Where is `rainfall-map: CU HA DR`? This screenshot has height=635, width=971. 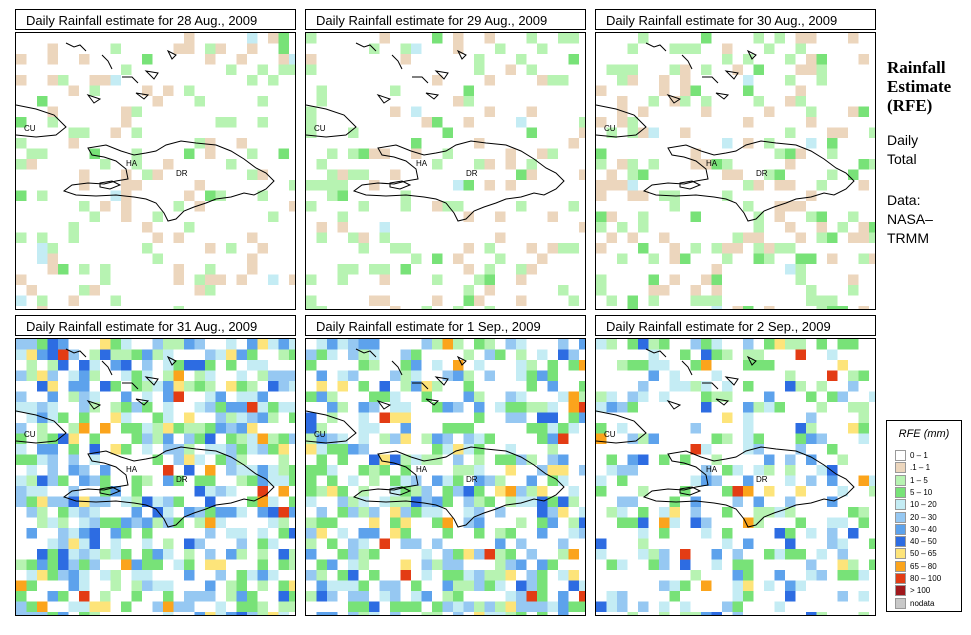
rainfall-map: CU HA DR is located at coordinates (155, 171).